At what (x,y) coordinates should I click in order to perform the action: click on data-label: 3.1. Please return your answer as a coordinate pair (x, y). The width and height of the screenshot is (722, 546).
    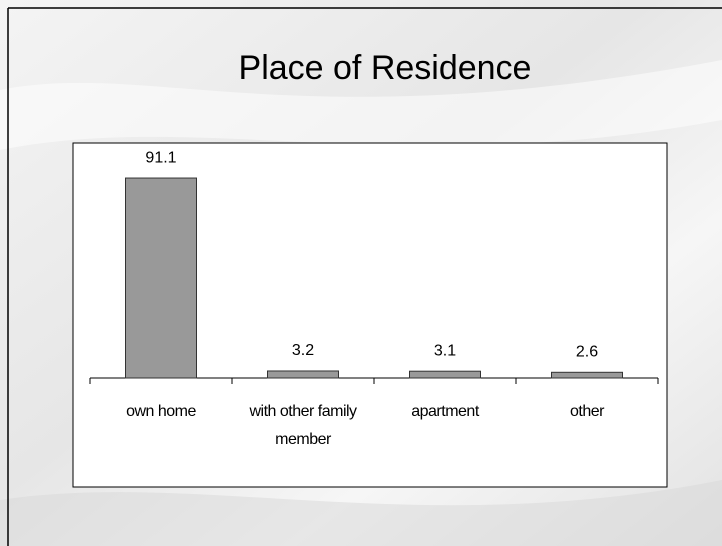
    Looking at the image, I should click on (445, 350).